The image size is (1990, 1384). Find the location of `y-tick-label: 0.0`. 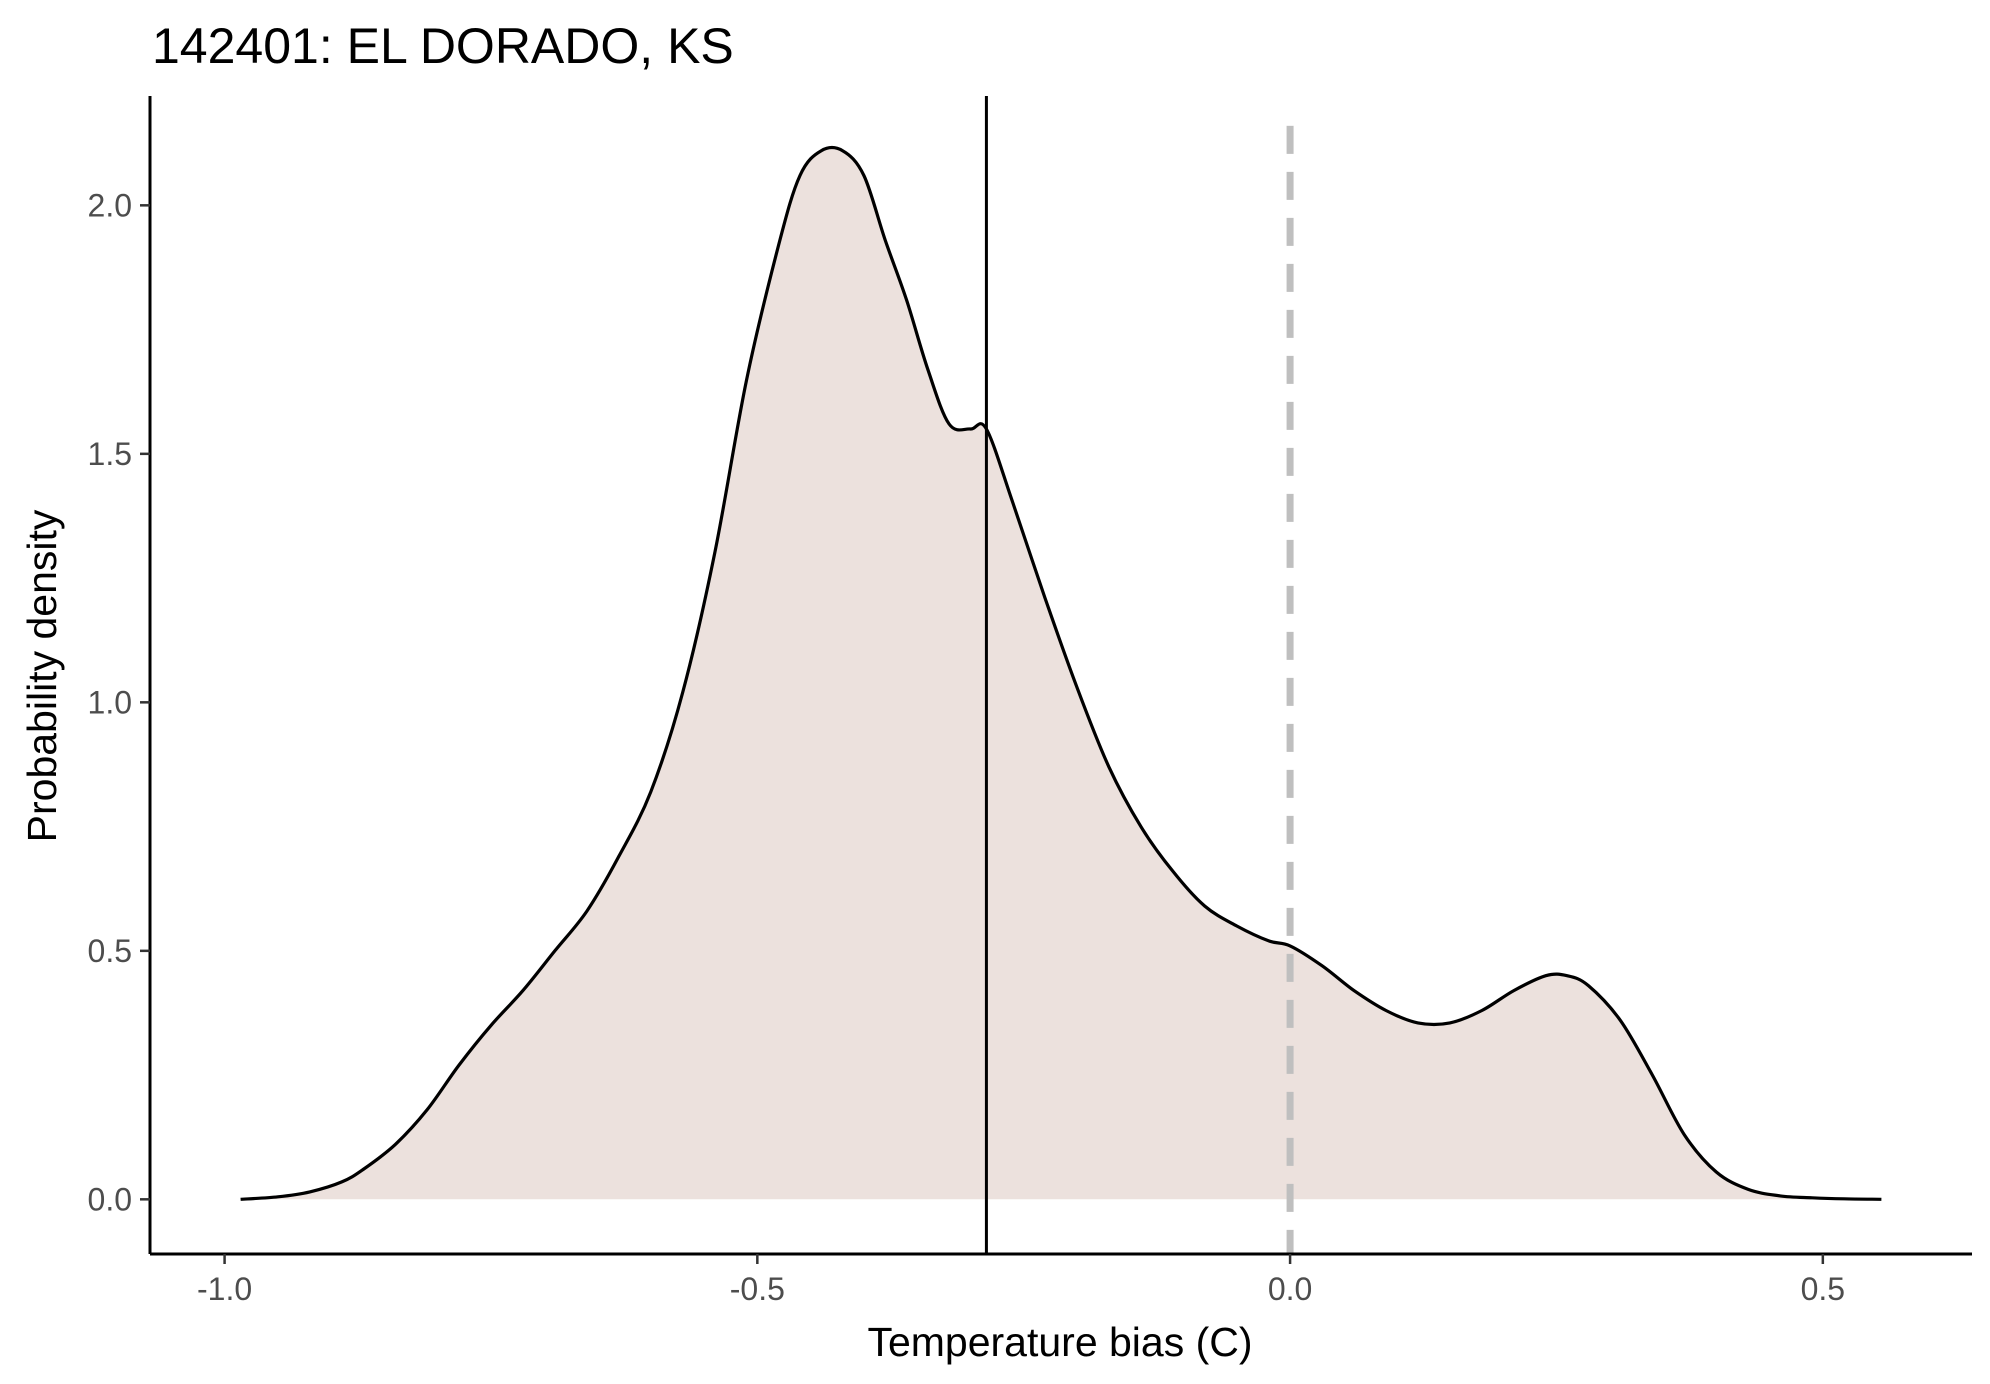

y-tick-label: 0.0 is located at coordinates (110, 1199).